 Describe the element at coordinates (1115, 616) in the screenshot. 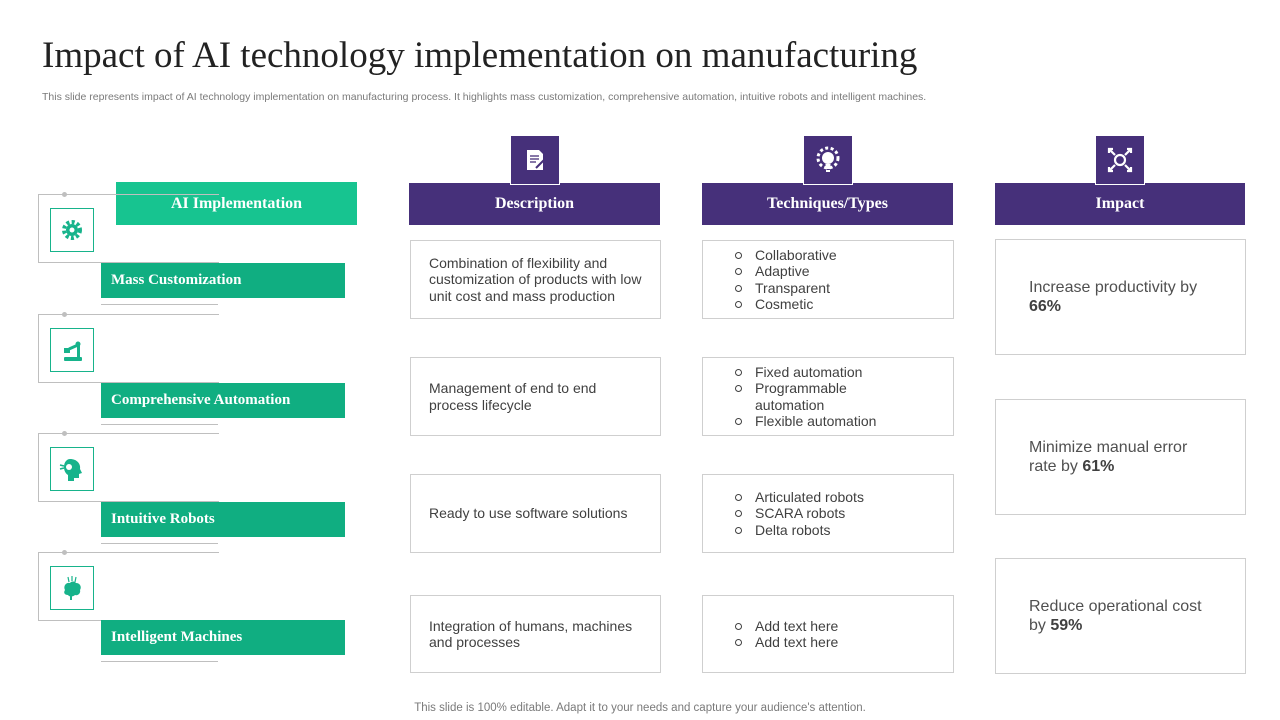

I see `impact-description: Reduce operational cost by` at that location.